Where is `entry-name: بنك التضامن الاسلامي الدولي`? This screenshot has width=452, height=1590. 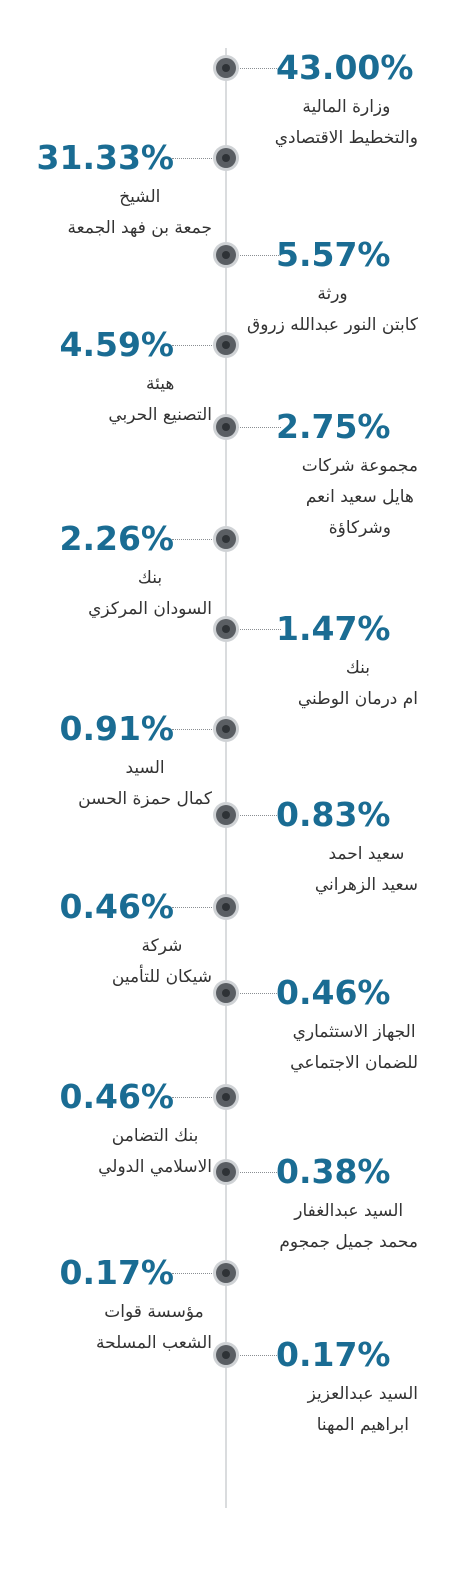
entry-name: بنك التضامن الاسلامي الدولي is located at coordinates (155, 1152).